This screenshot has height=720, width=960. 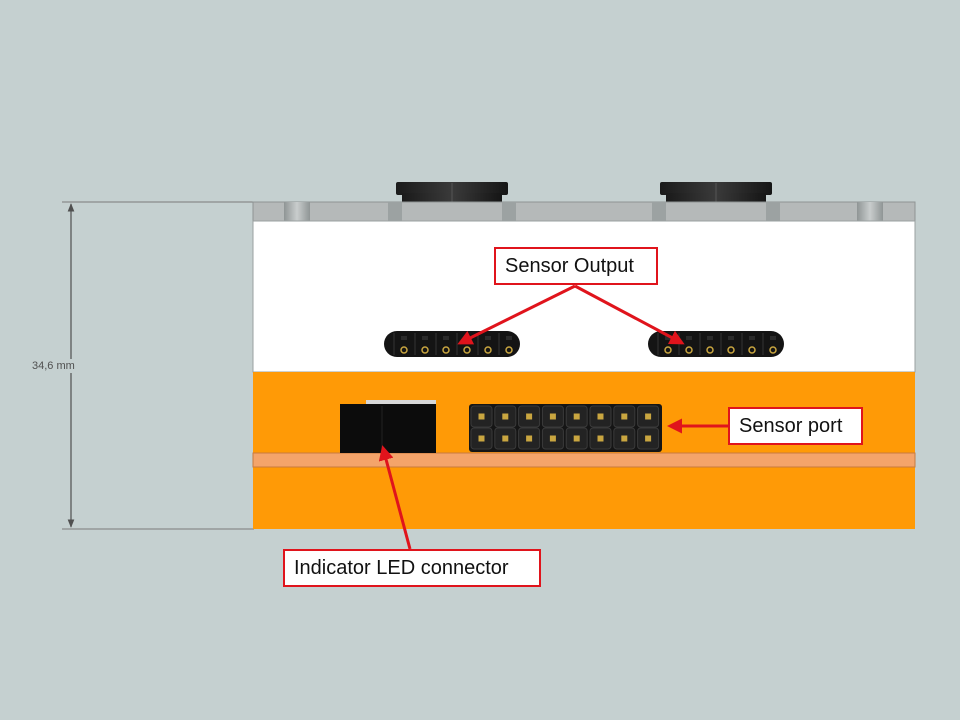 What do you see at coordinates (412, 568) in the screenshot?
I see `indicator-led-connector-label: Indicator LED connector` at bounding box center [412, 568].